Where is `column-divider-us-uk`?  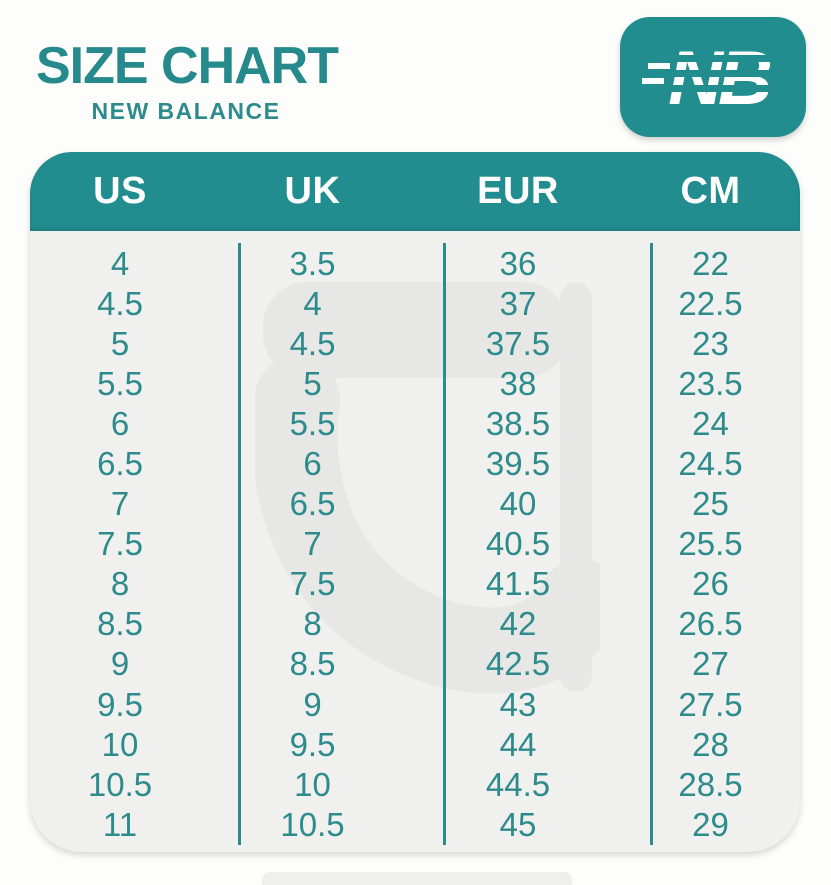
column-divider-us-uk is located at coordinates (239, 544).